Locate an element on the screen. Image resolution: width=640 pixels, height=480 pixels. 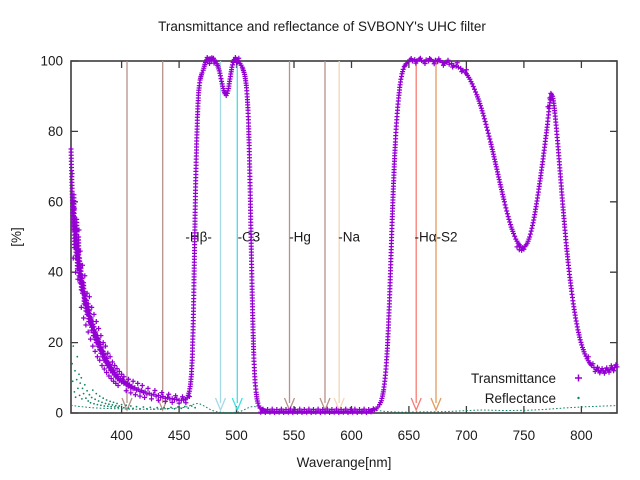
y-tick-label: 0 is located at coordinates (59, 413).